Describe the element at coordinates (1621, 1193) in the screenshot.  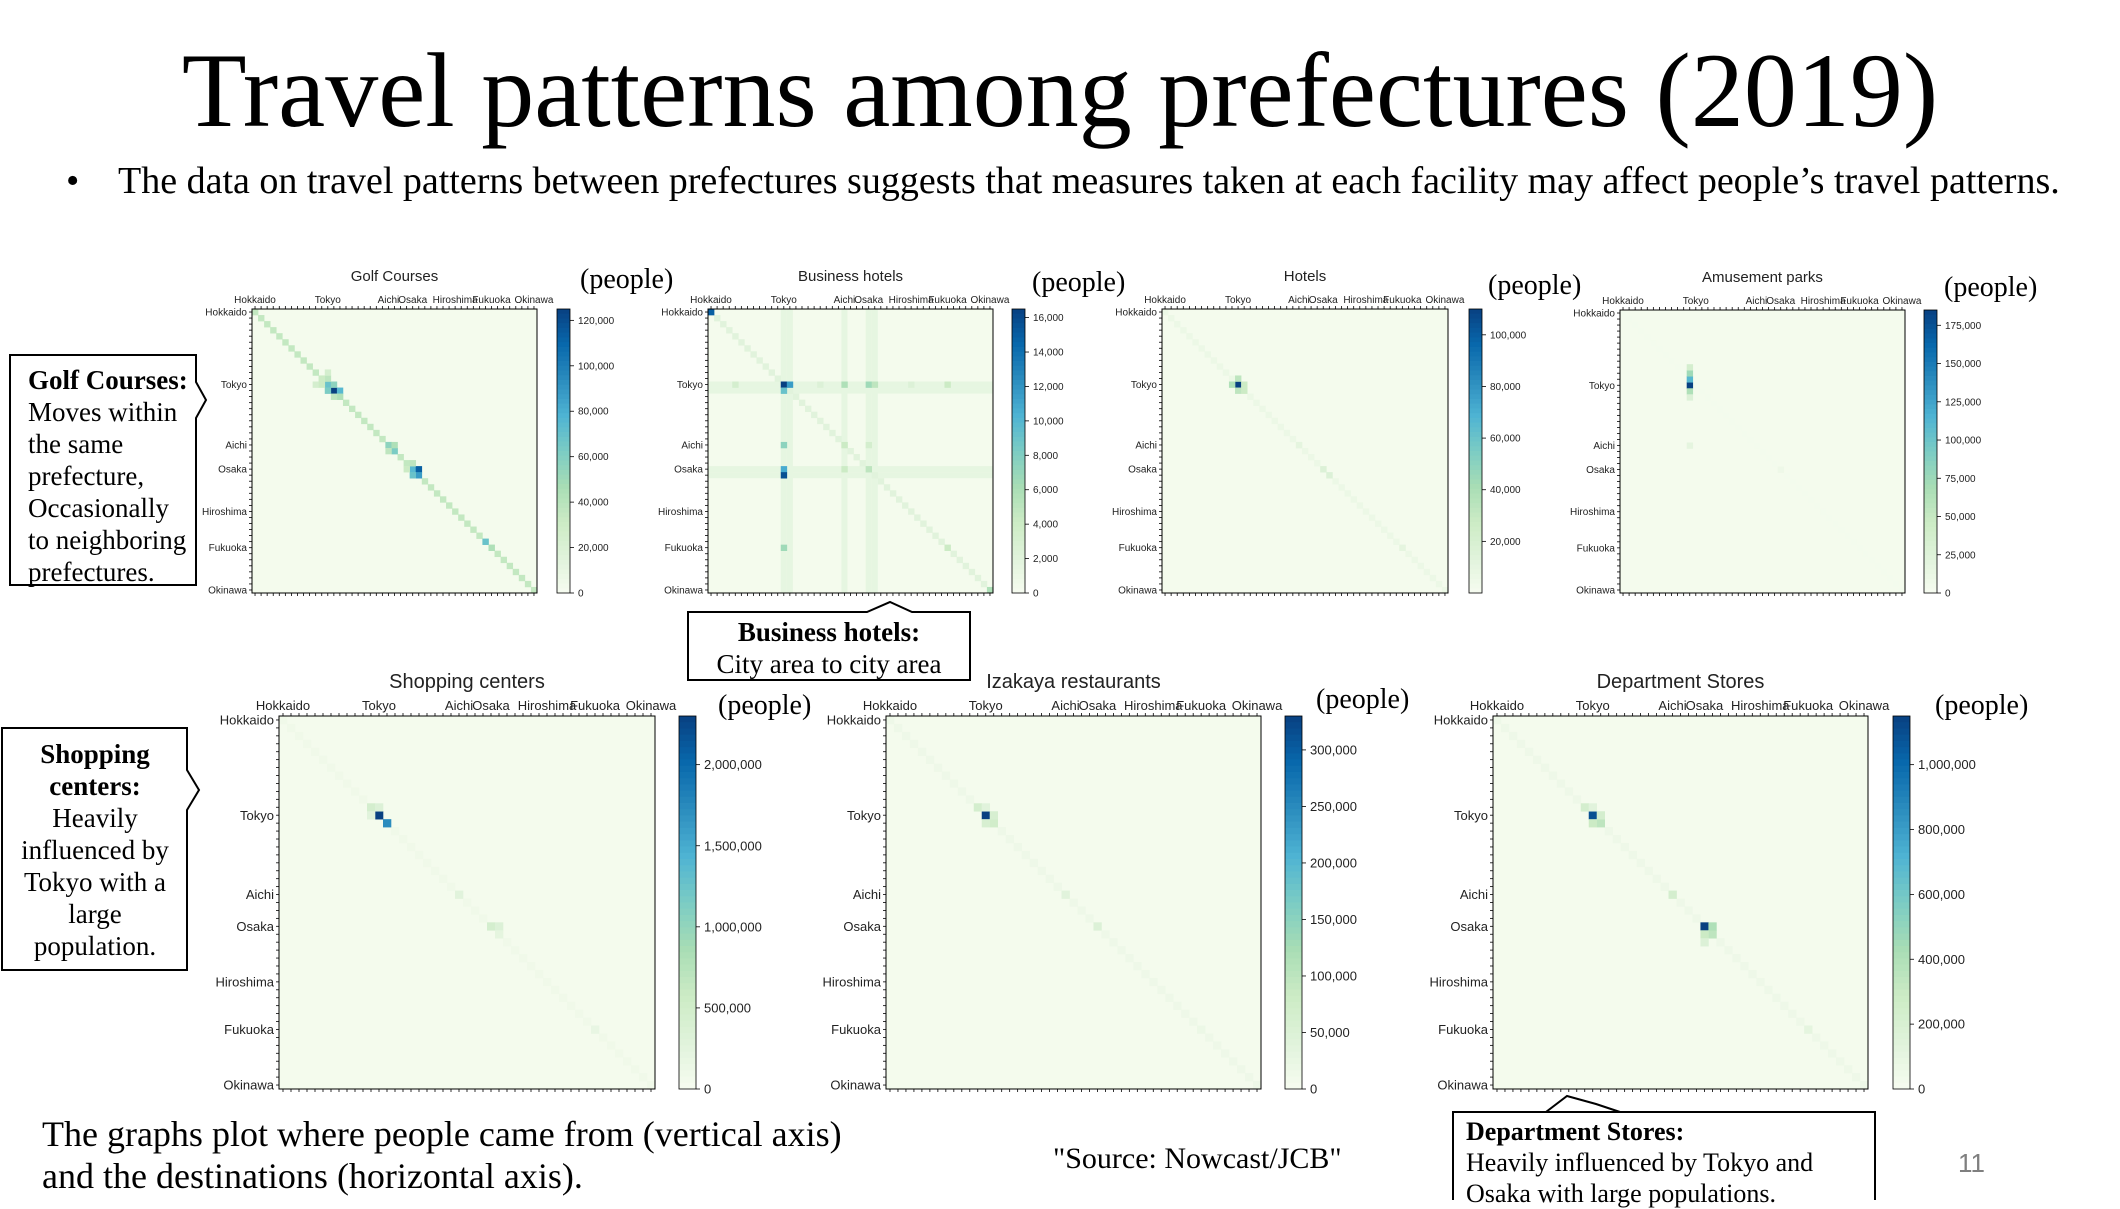
I see `dept-callout-line: Osaka with large populations.` at that location.